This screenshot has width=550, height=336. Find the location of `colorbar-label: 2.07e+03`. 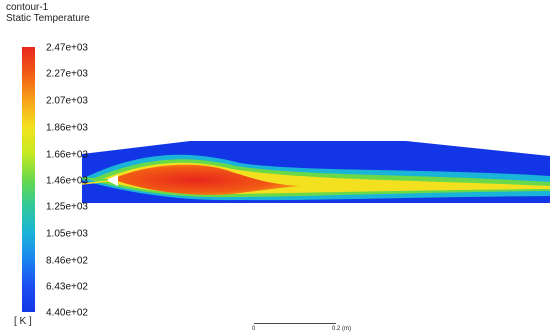

colorbar-label: 2.07e+03 is located at coordinates (67, 101).